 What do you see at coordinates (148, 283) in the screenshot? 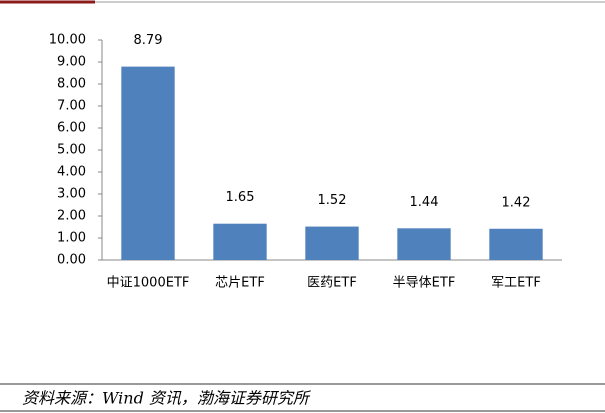
I see `x-tick-label: 中证1000ETF` at bounding box center [148, 283].